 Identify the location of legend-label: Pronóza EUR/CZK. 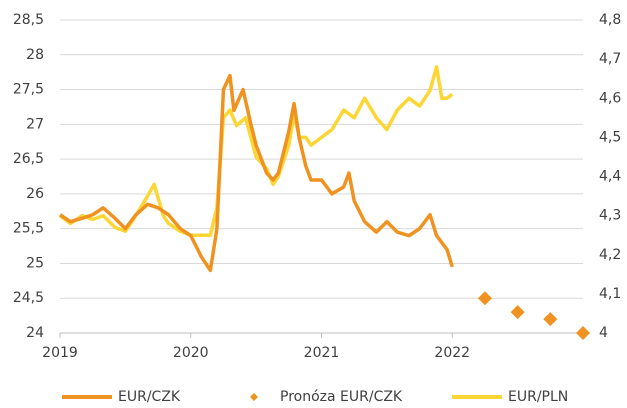
(341, 397).